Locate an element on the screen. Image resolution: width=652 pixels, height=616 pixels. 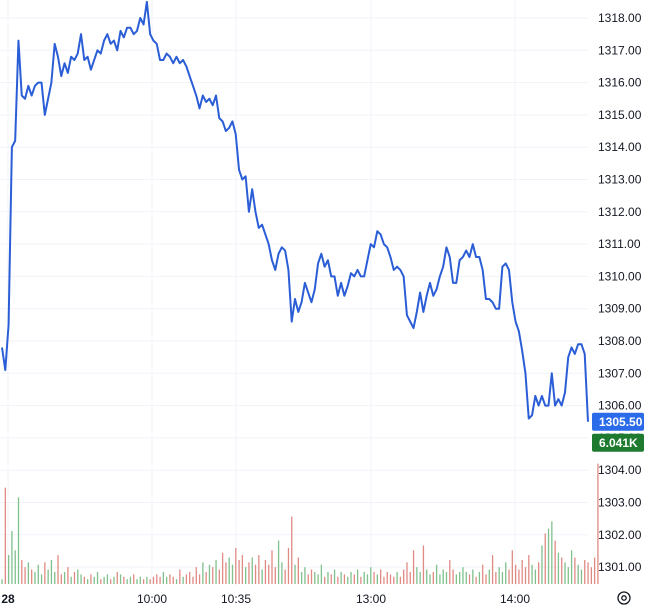
y-tick-label: 1311.00 is located at coordinates (619, 244).